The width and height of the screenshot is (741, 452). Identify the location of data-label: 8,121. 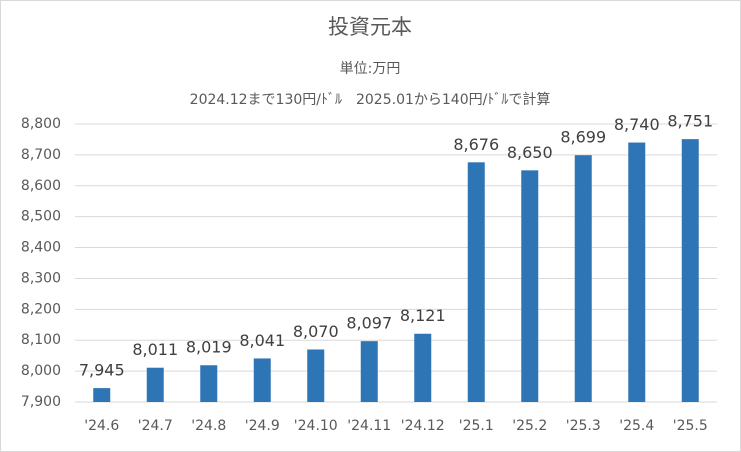
(423, 315).